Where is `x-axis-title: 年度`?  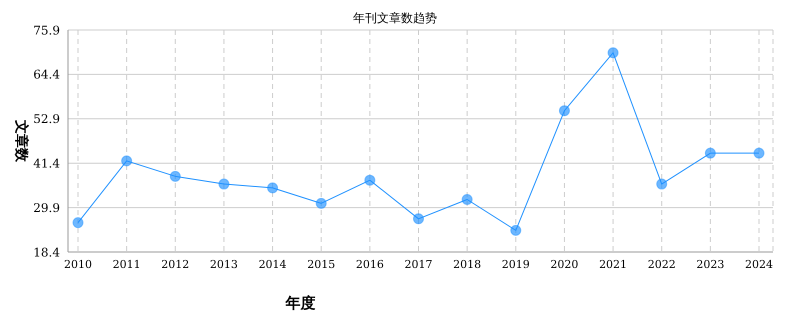
x-axis-title: 年度 is located at coordinates (300, 303).